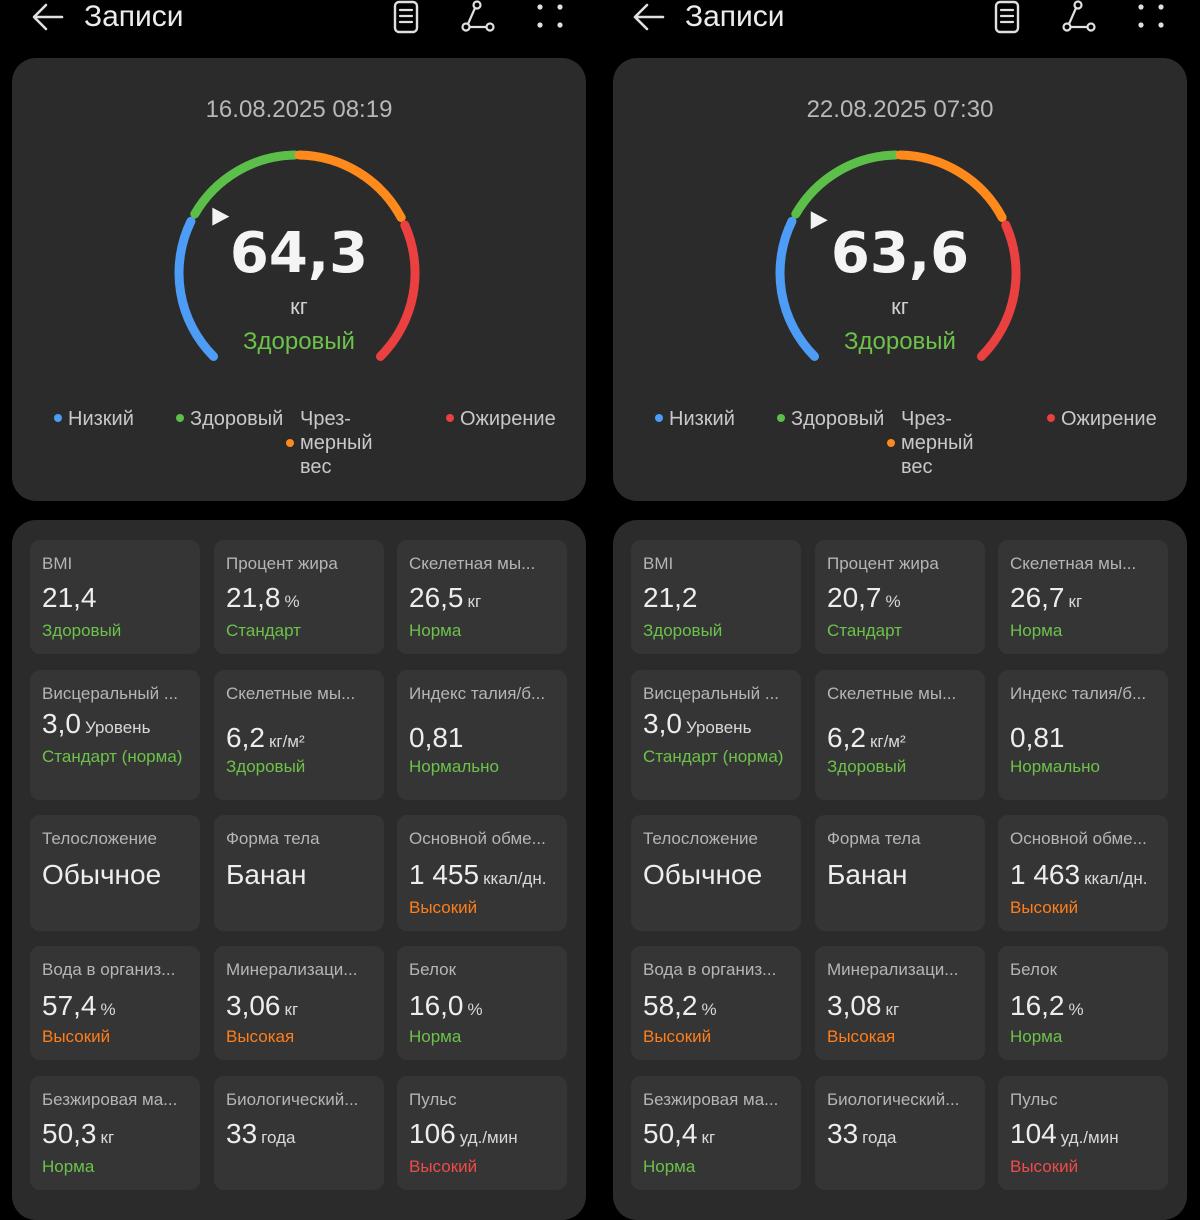 Image resolution: width=1200 pixels, height=1220 pixels. I want to click on legend-dot-healthy, so click(180, 417).